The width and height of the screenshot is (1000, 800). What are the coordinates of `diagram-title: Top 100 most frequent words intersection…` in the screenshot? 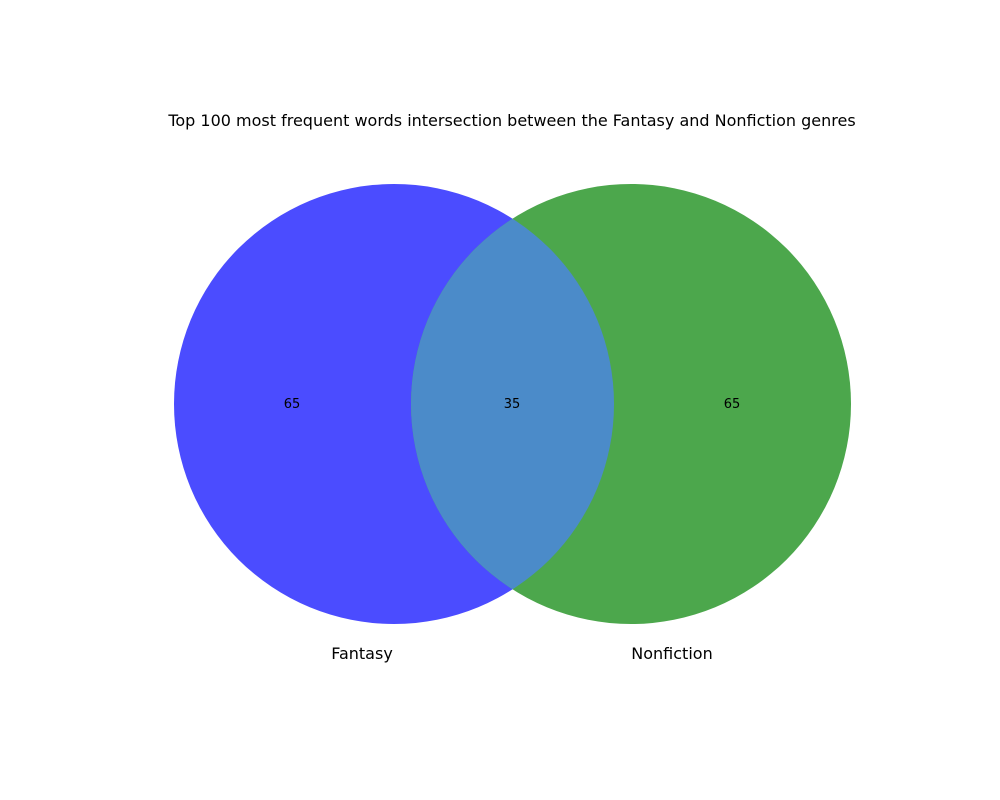 It's located at (511, 120).